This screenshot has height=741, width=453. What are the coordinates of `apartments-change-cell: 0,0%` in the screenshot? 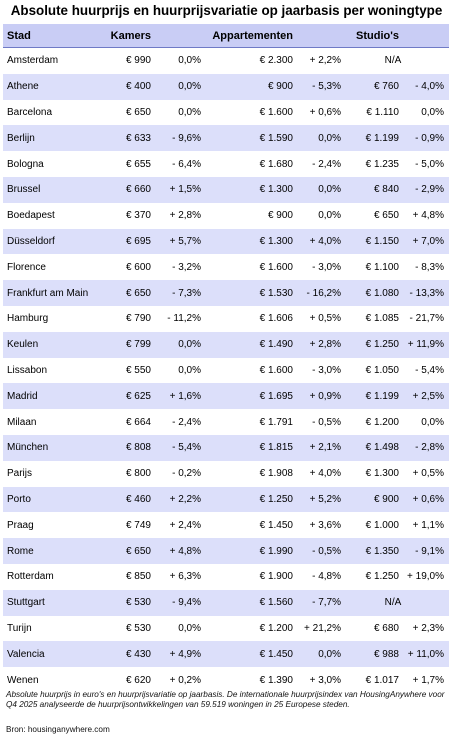 It's located at (329, 654).